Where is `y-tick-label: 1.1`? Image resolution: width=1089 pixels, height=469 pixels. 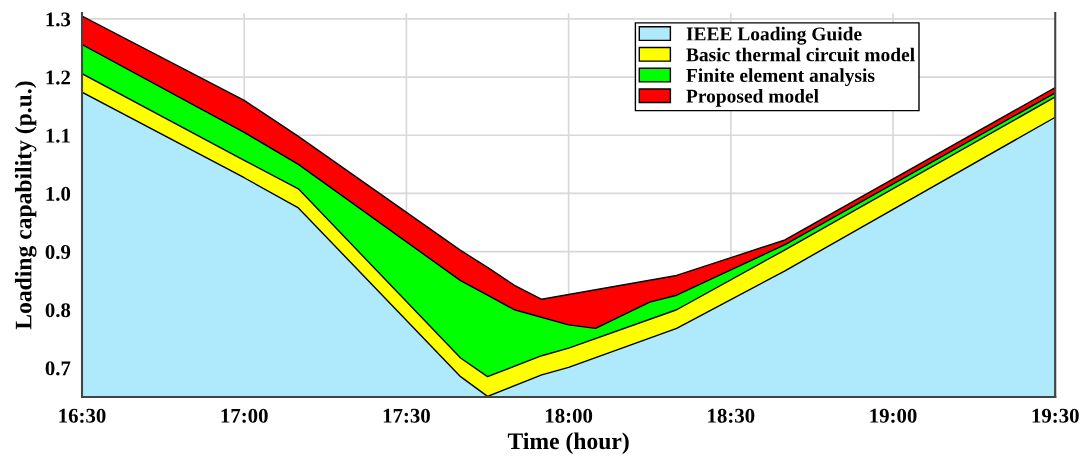 y-tick-label: 1.1 is located at coordinates (58, 135).